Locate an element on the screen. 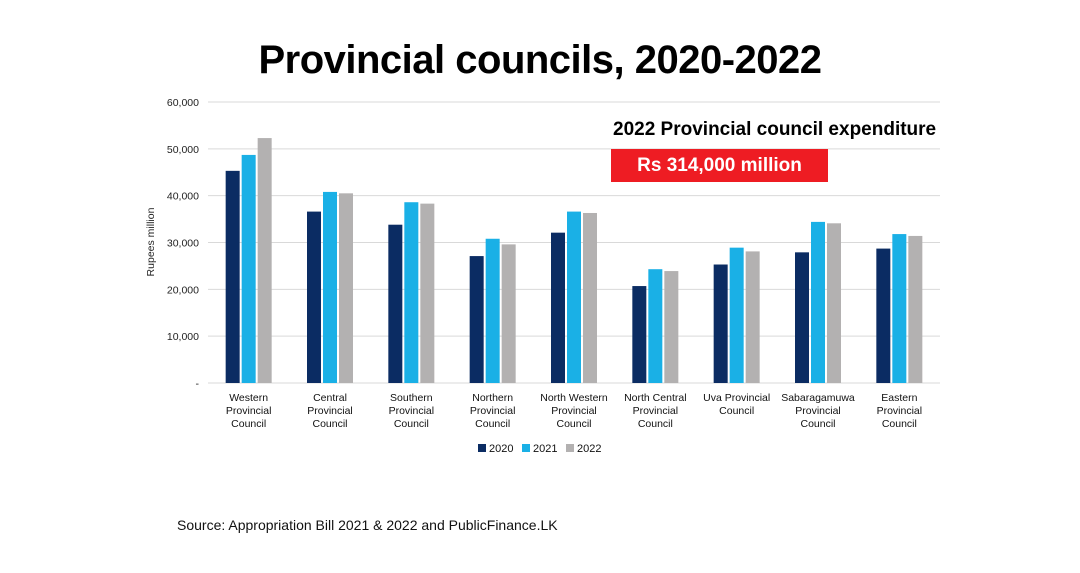 Image resolution: width=1080 pixels, height=573 pixels. callout-amount-badge: Rs 314,000 million is located at coordinates (719, 165).